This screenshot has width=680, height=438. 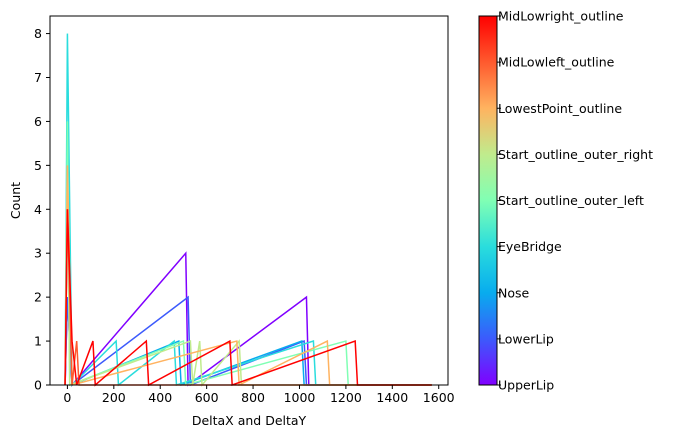 I want to click on colorbar-tick-label: LowestPoint_outline, so click(x=560, y=108).